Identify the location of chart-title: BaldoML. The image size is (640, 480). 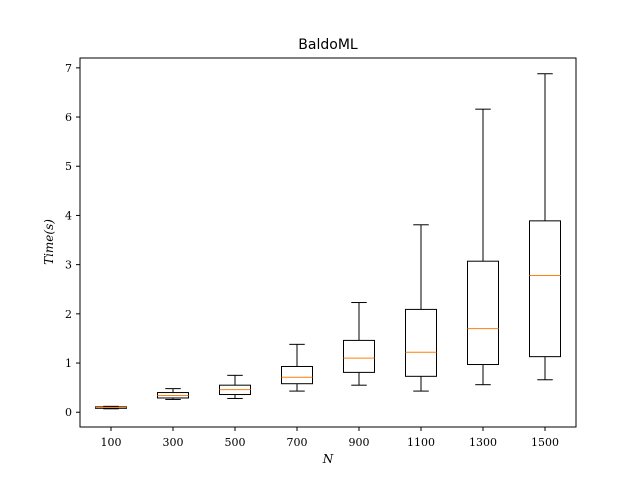
(328, 45).